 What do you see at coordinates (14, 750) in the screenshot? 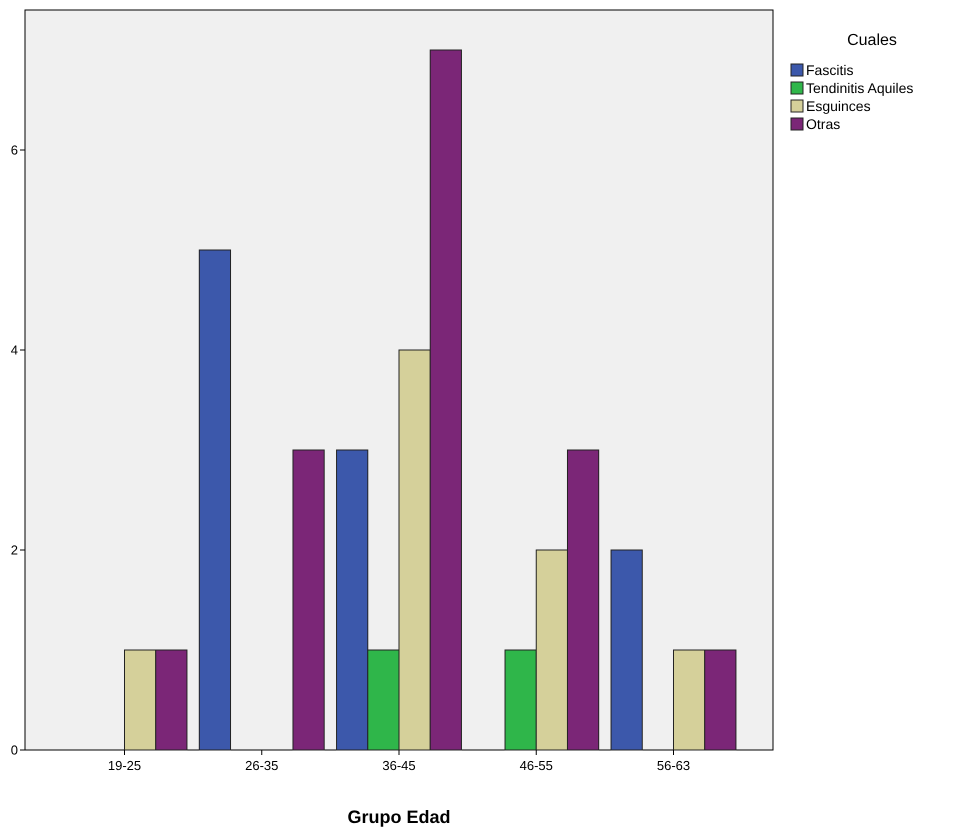
I see `y-tick-label: 0` at bounding box center [14, 750].